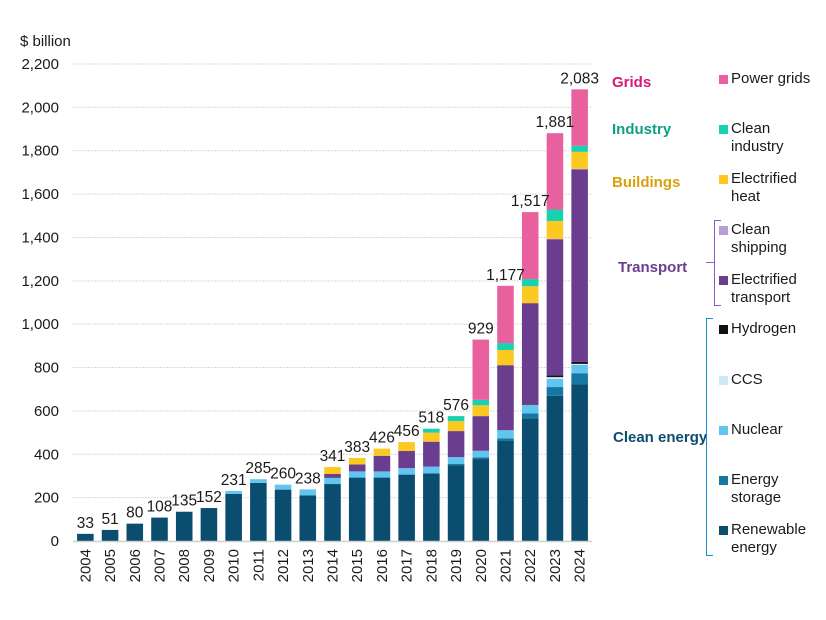 Image resolution: width=826 pixels, height=620 pixels. What do you see at coordinates (308, 478) in the screenshot?
I see `total-label: 238` at bounding box center [308, 478].